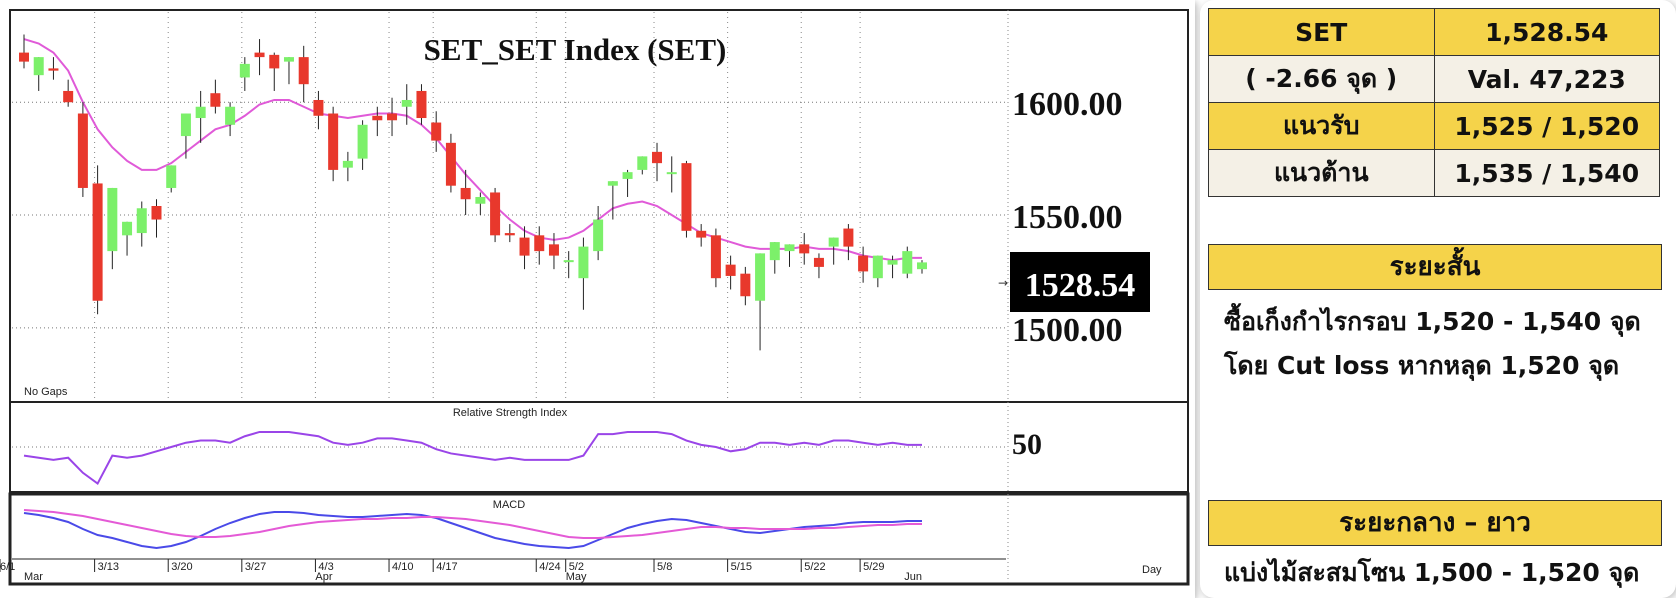 This screenshot has height=598, width=1676. Describe the element at coordinates (549, 567) in the screenshot. I see `x-tick-label: 4/24` at that location.